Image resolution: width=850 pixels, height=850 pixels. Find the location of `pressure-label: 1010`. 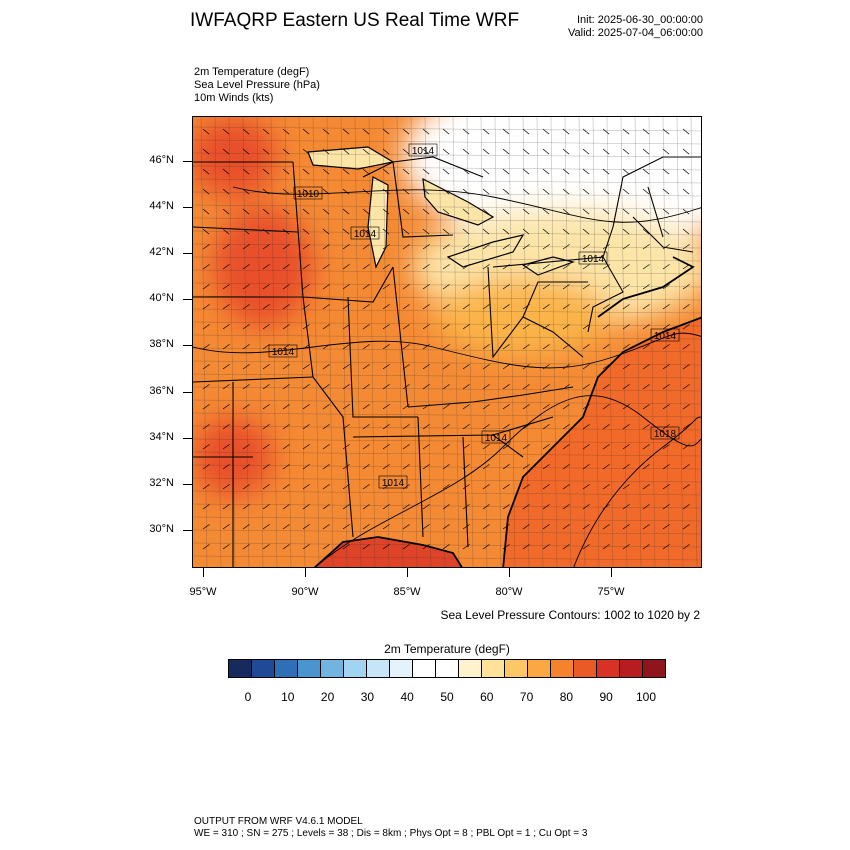

pressure-label: 1010 is located at coordinates (308, 194).